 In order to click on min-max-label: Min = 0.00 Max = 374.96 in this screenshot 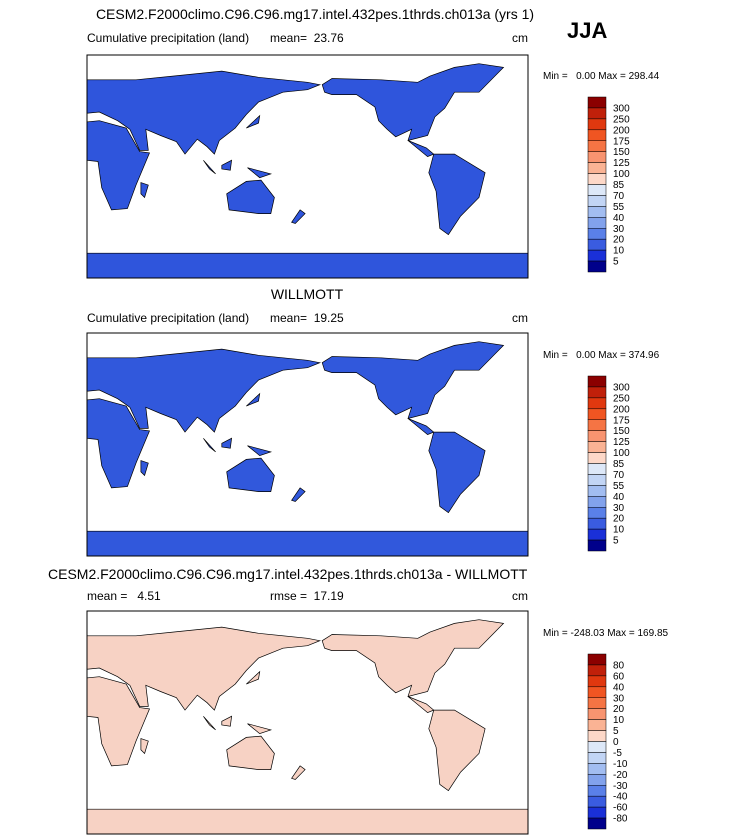, I will do `click(601, 355)`.